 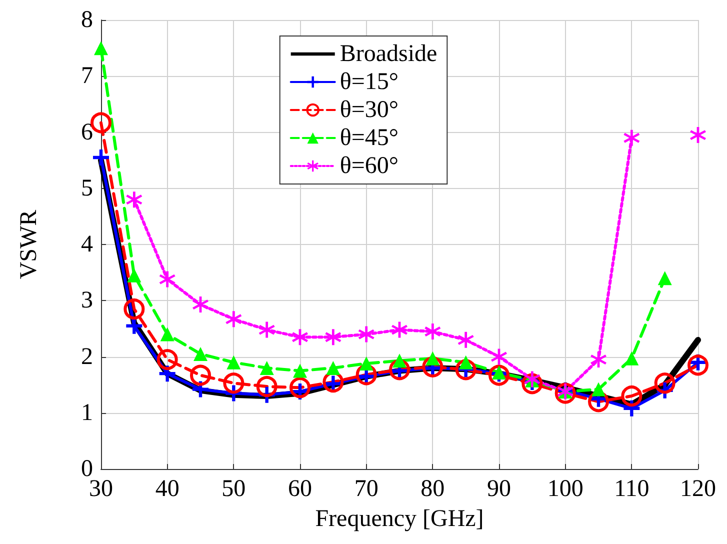 I want to click on legend-label: θ=60°, so click(x=369, y=166).